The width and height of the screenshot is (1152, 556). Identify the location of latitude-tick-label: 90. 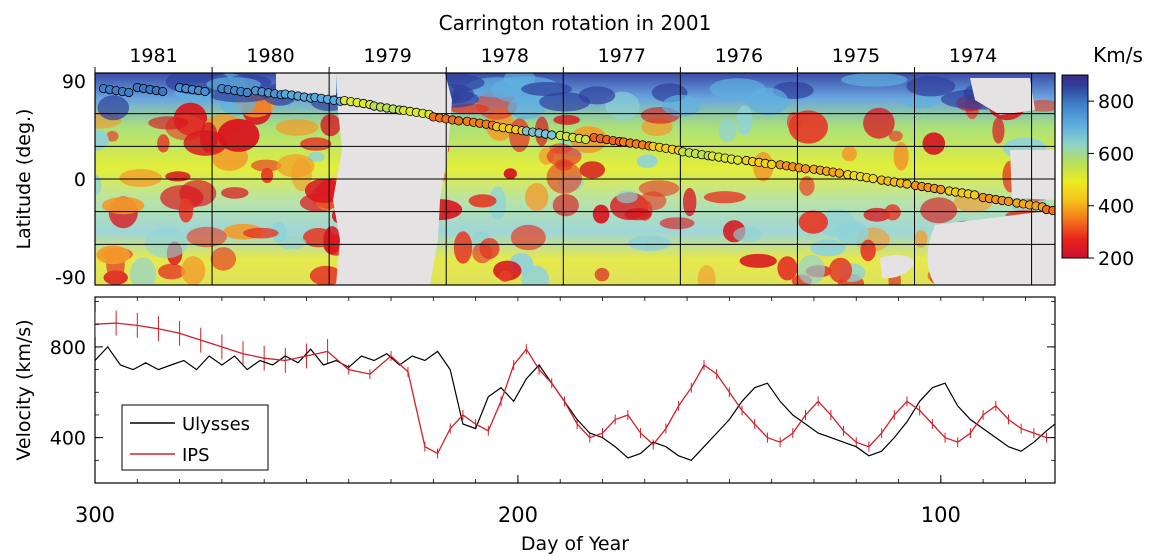
(74, 82).